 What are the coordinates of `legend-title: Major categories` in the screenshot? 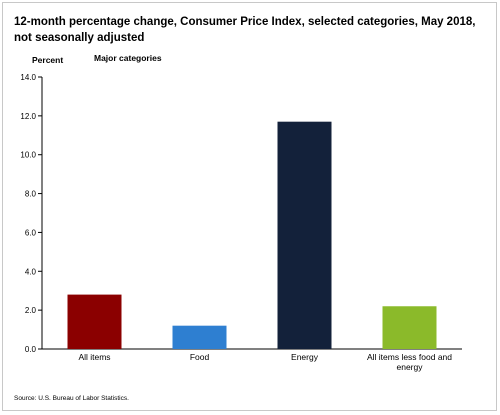 It's located at (128, 58).